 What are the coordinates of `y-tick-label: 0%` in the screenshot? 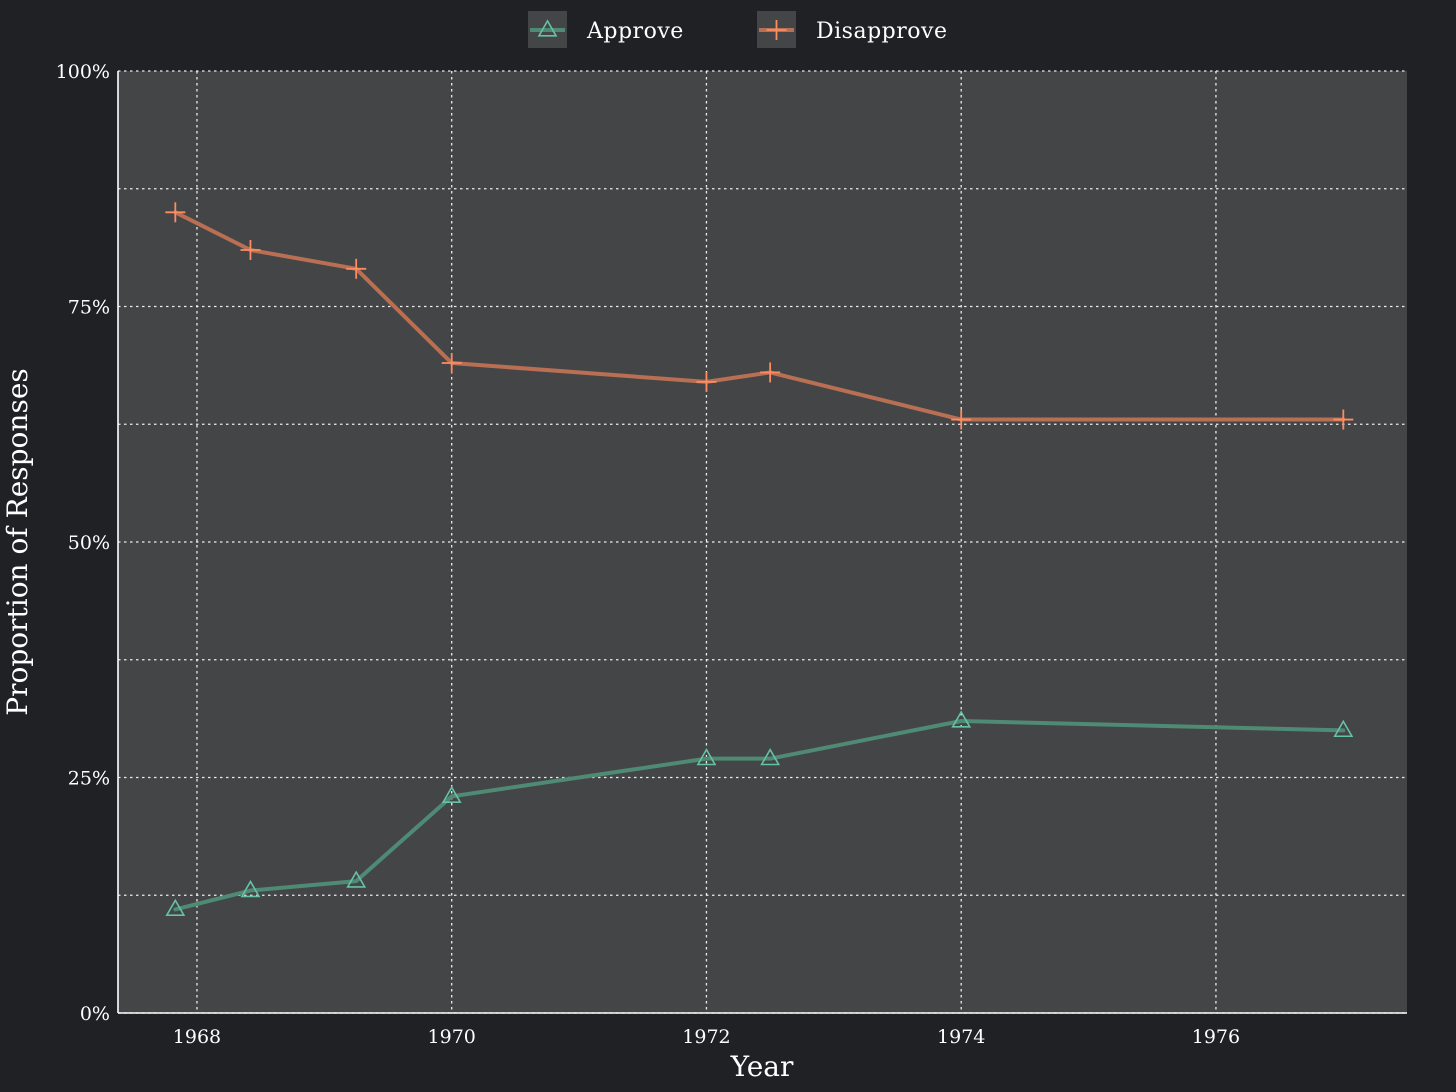 It's located at (95, 1014).